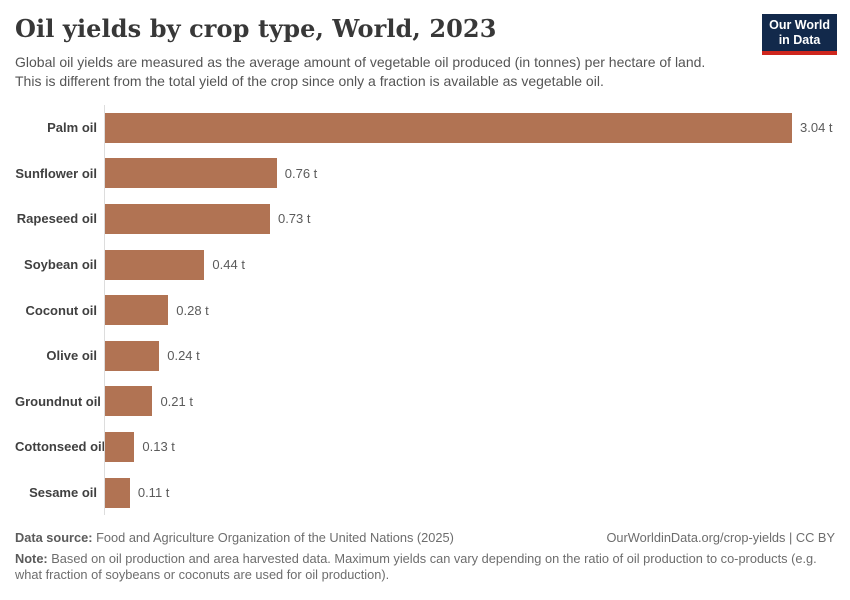  I want to click on value-label: 0.13 t, so click(158, 447).